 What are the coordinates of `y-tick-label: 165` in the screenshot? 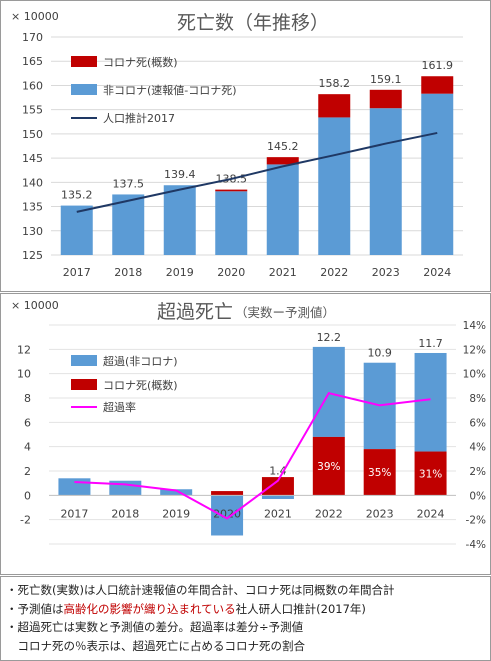 It's located at (32, 61).